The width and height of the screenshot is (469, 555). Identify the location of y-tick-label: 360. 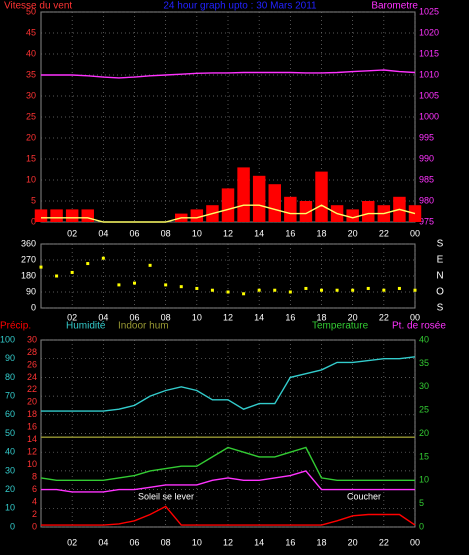
(28, 243).